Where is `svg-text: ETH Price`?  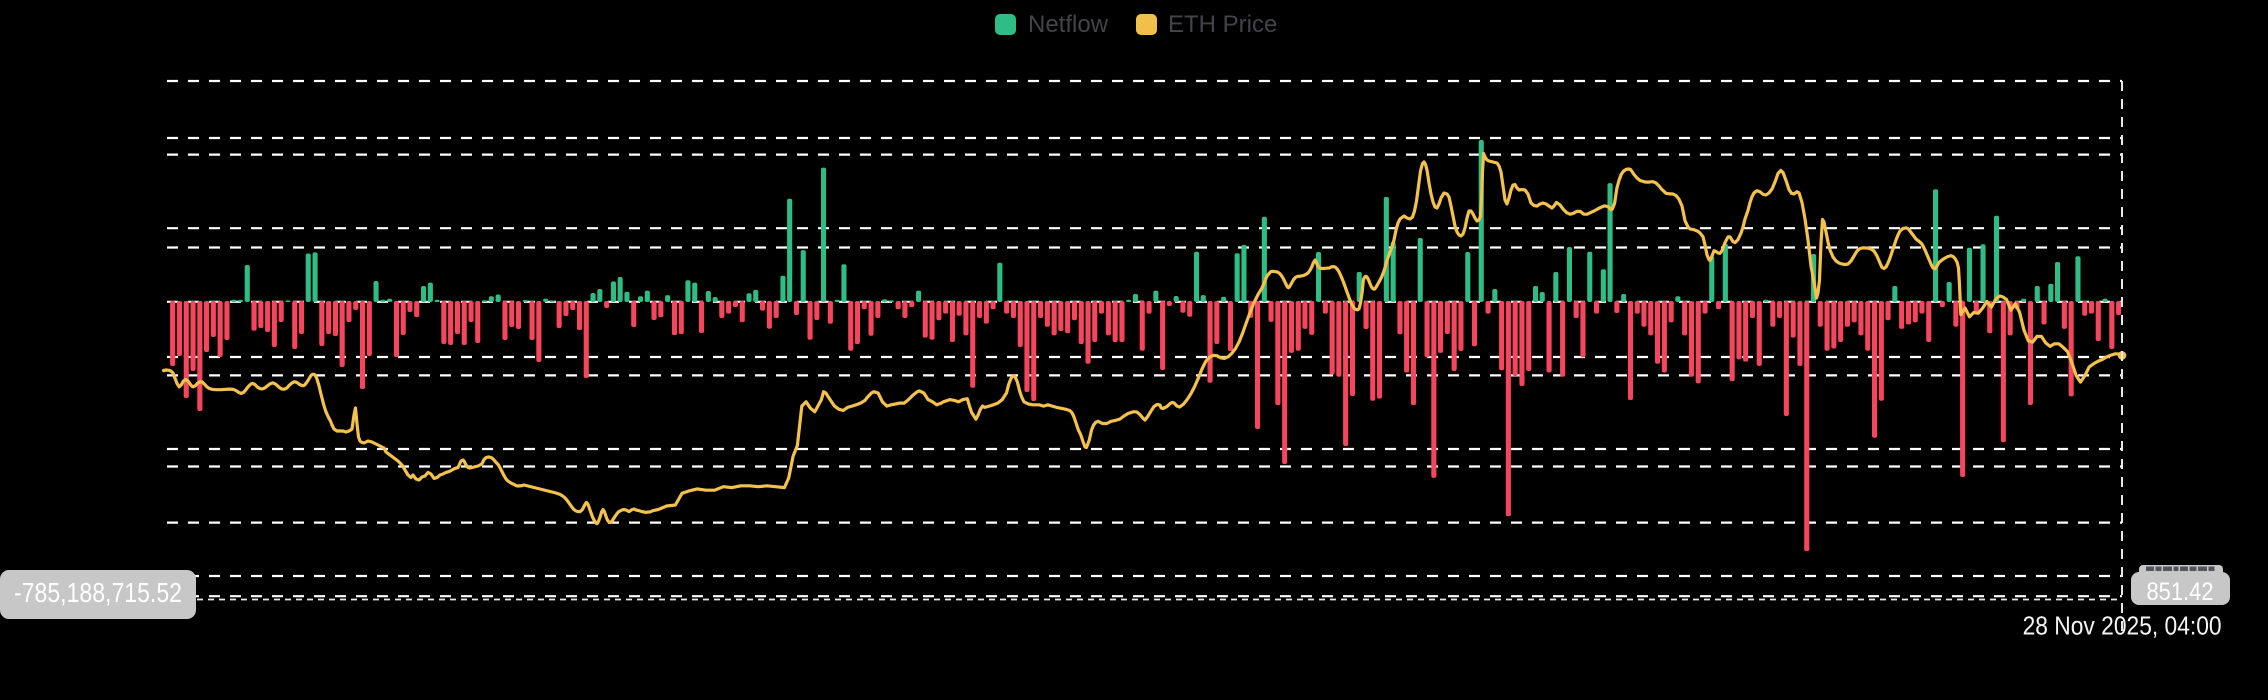
svg-text: ETH Price is located at coordinates (1222, 24).